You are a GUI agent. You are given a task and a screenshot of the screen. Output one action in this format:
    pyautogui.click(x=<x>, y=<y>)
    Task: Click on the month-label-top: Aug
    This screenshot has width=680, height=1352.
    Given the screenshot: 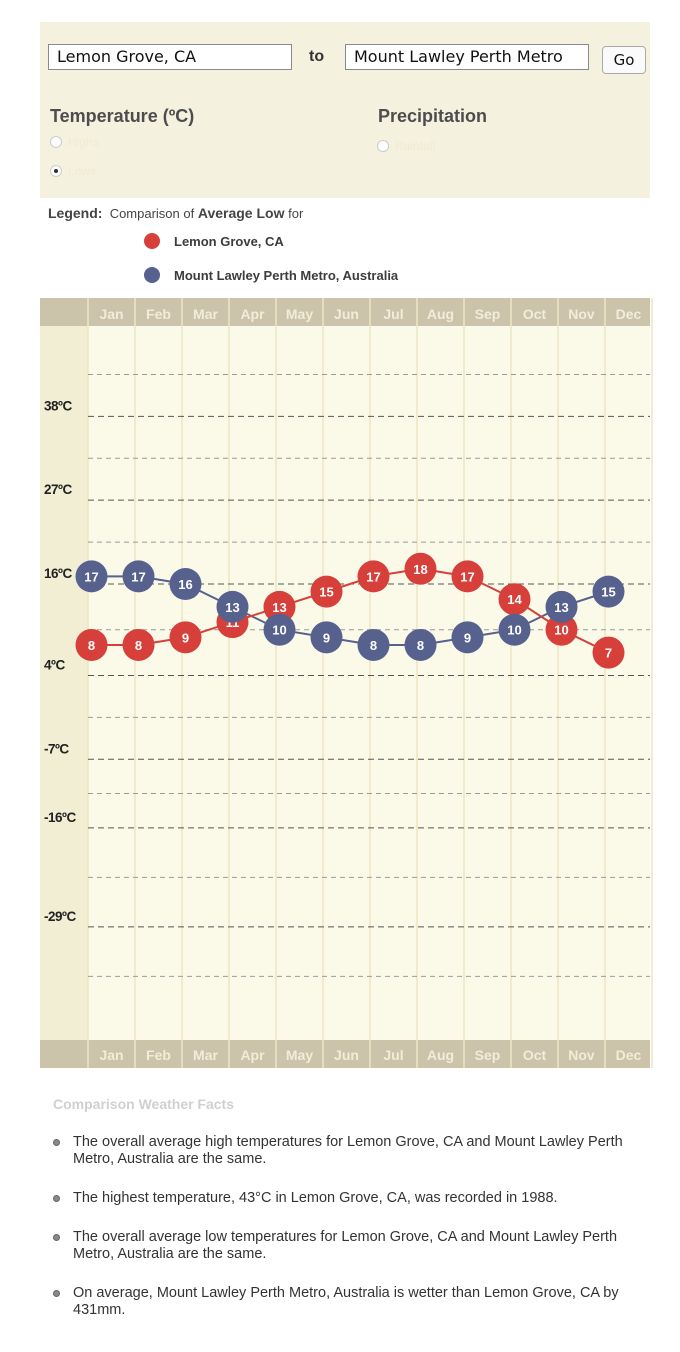 What is the action you would take?
    pyautogui.click(x=440, y=314)
    